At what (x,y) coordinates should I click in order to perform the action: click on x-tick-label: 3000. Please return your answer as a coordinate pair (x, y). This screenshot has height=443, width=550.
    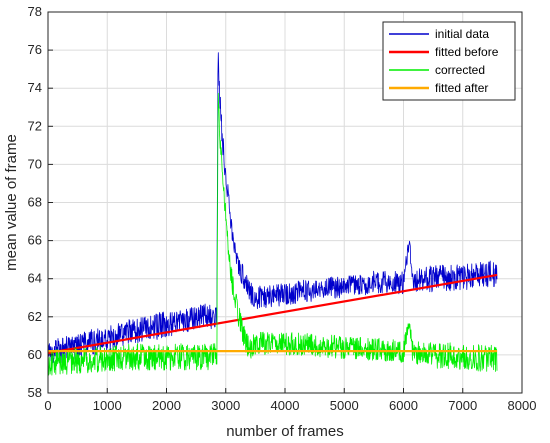
    Looking at the image, I should click on (225, 405).